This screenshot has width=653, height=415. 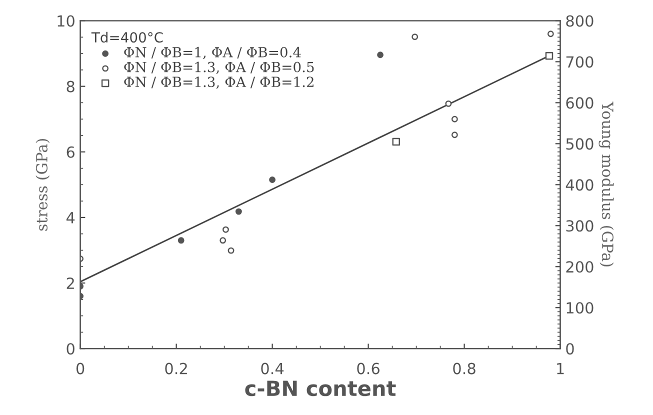 What do you see at coordinates (580, 62) in the screenshot?
I see `y2-tick-label: 700` at bounding box center [580, 62].